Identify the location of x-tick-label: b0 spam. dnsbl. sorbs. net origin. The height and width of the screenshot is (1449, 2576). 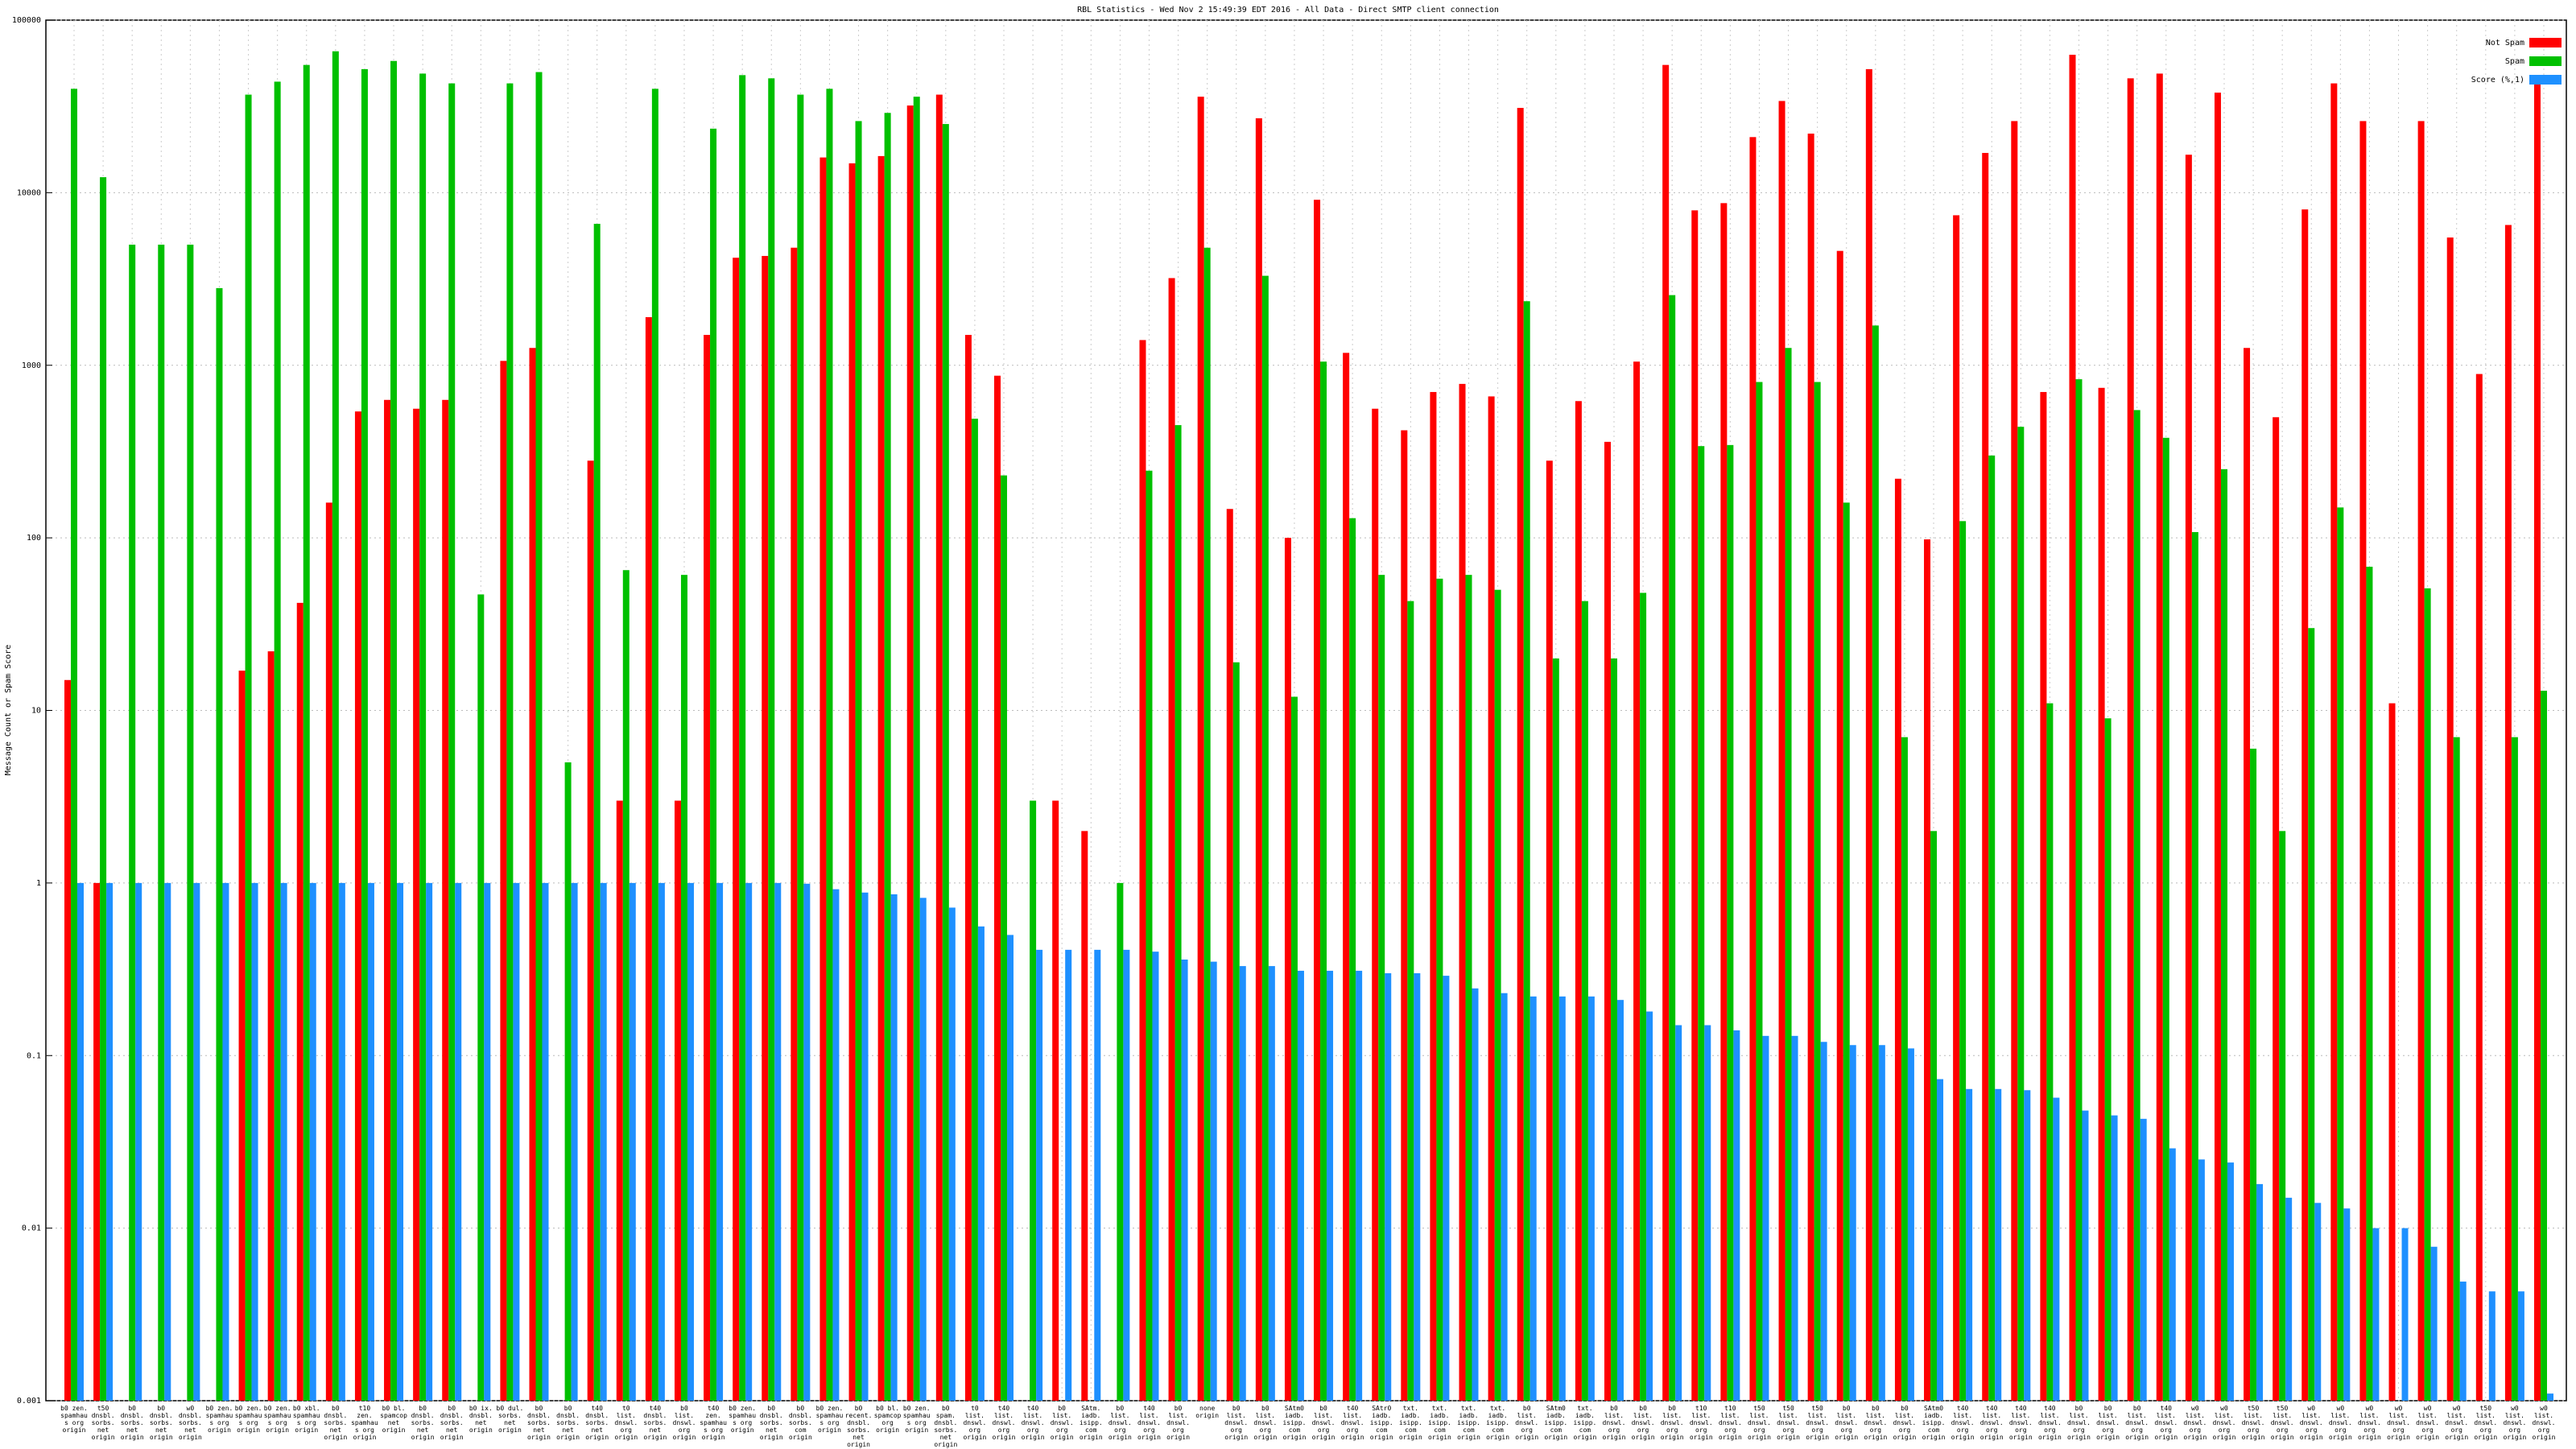
(946, 1426).